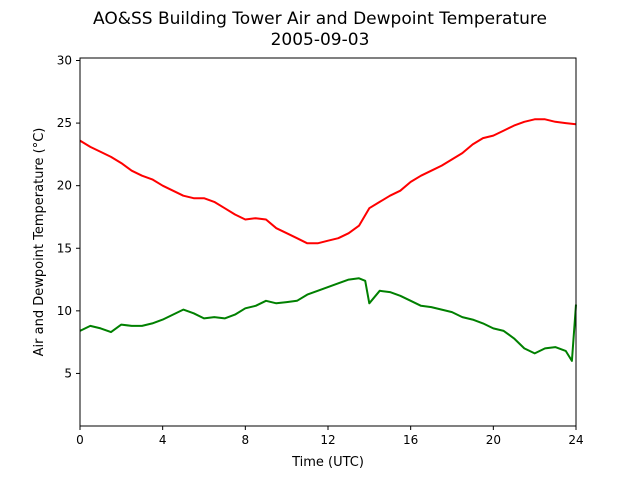 The width and height of the screenshot is (640, 480). I want to click on y-tick-label: 20, so click(64, 186).